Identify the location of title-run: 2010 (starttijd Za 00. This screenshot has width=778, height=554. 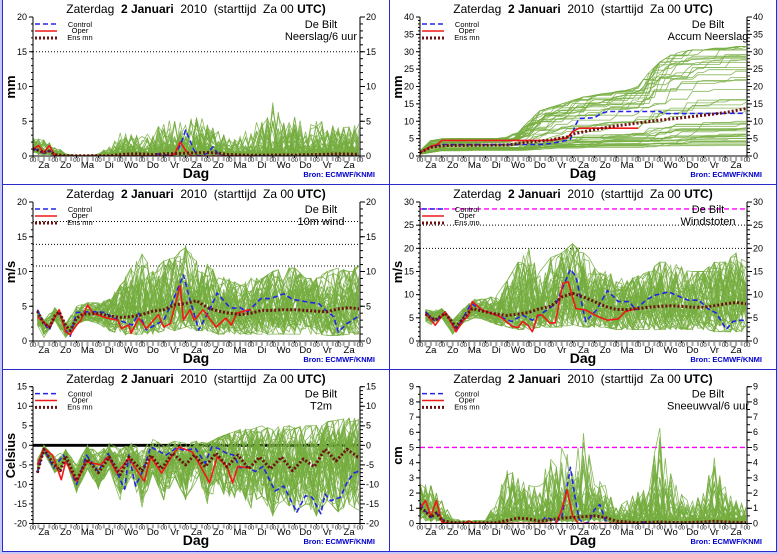
(622, 379).